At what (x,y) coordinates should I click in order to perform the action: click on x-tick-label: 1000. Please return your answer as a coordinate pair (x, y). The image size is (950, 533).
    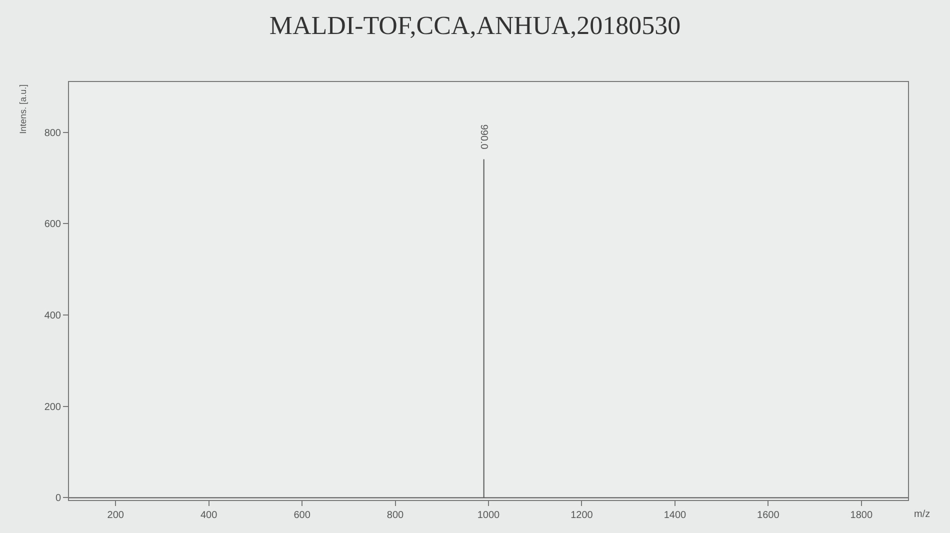
    Looking at the image, I should click on (488, 515).